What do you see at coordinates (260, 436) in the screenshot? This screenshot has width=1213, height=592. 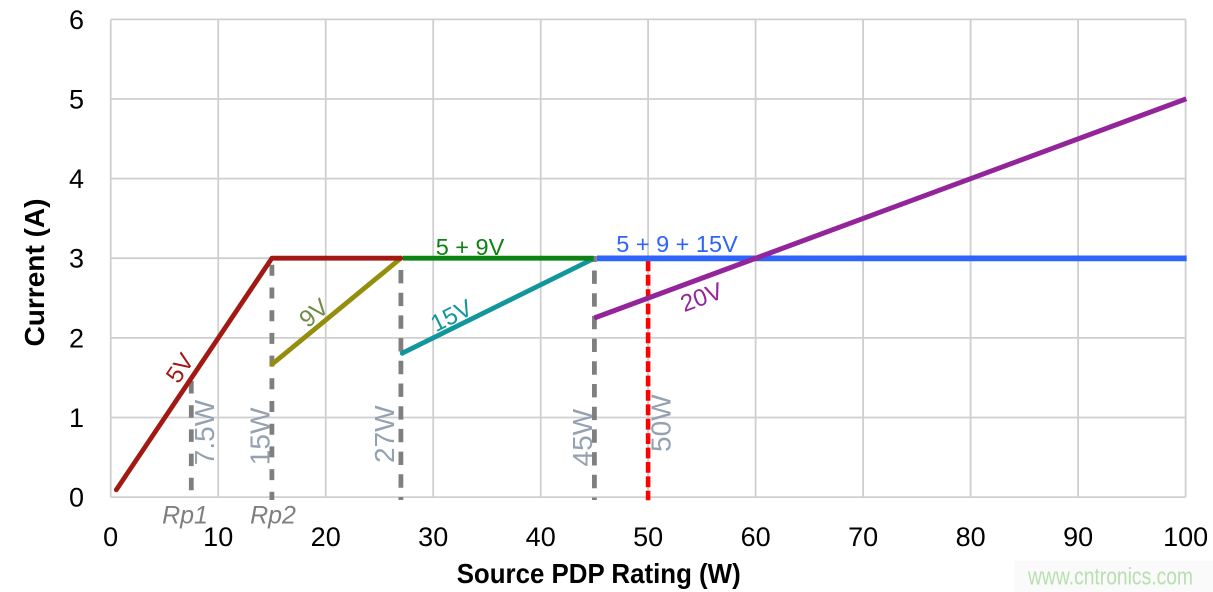 I see `svg-text: 15W` at bounding box center [260, 436].